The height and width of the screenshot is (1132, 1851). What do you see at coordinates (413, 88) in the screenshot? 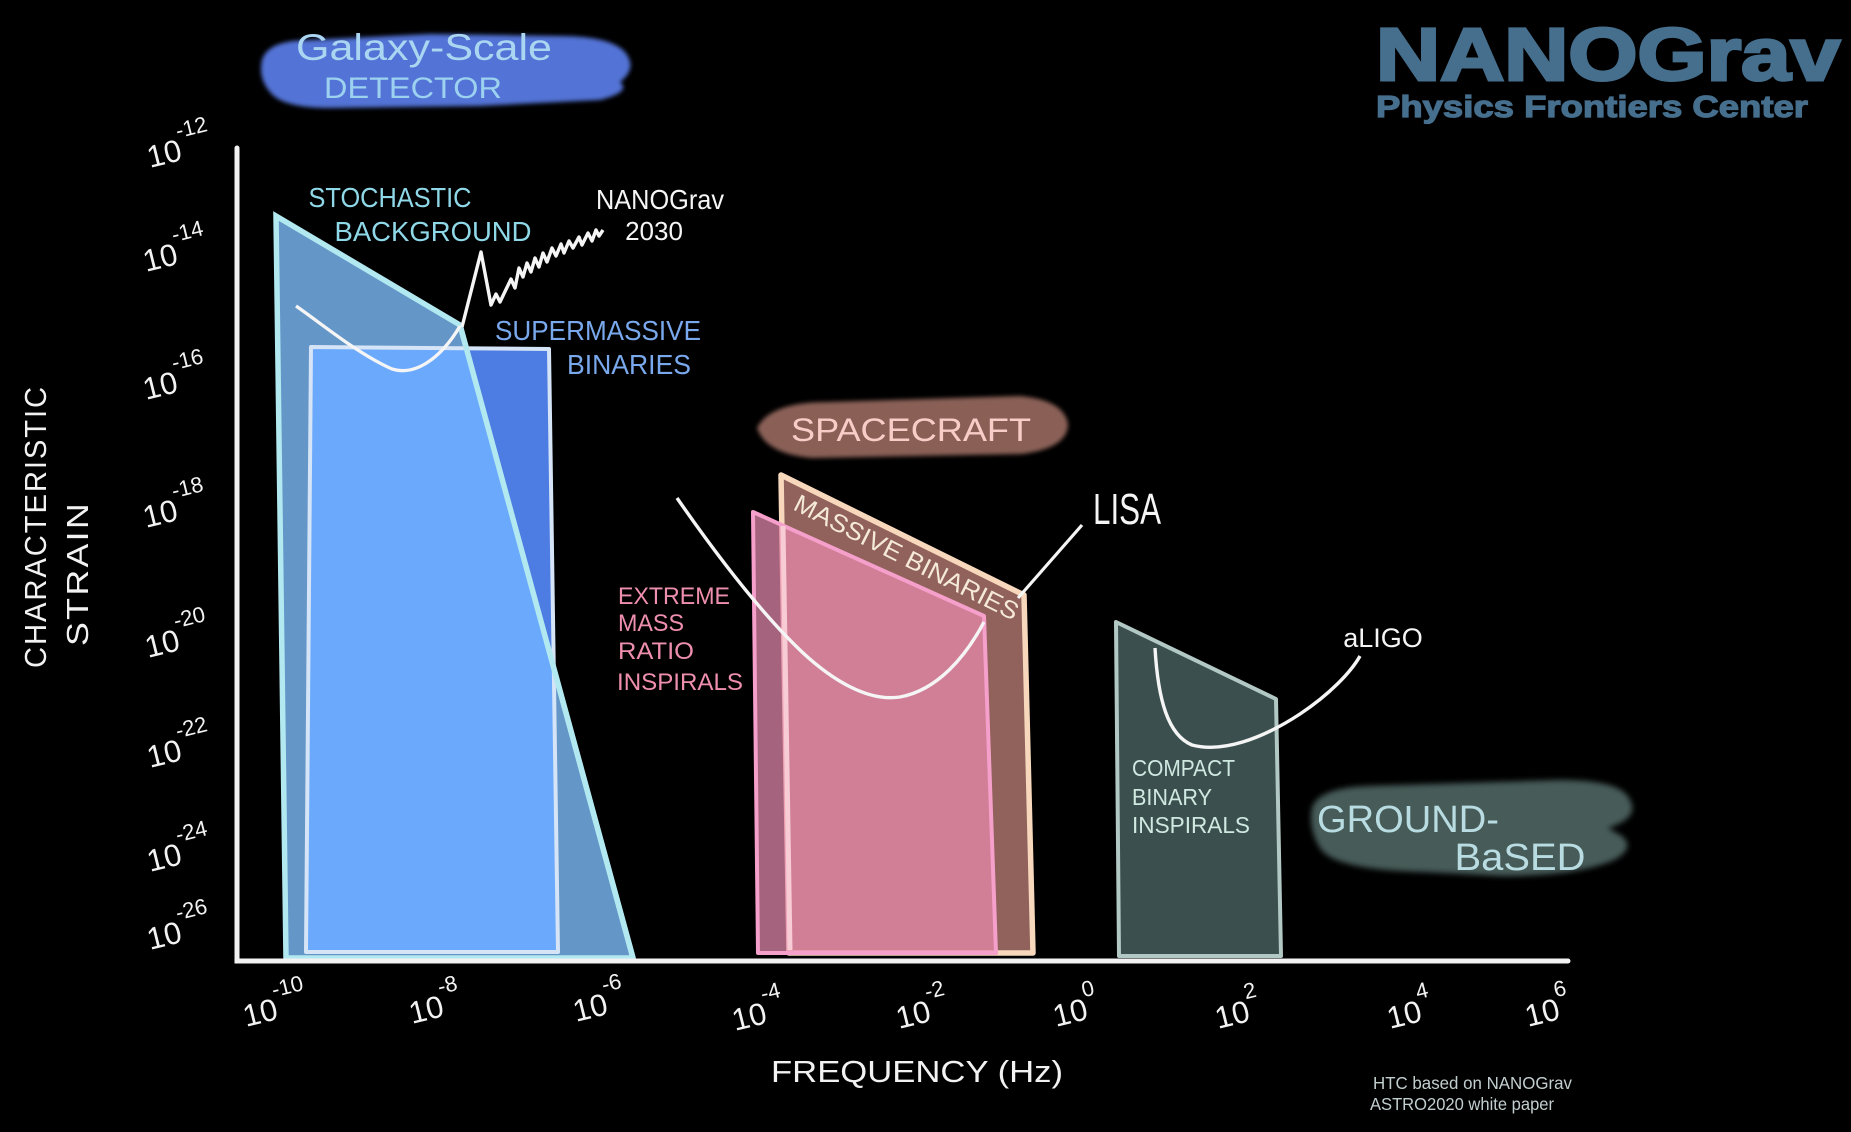
I see `svg-text: DETECTOR` at bounding box center [413, 88].